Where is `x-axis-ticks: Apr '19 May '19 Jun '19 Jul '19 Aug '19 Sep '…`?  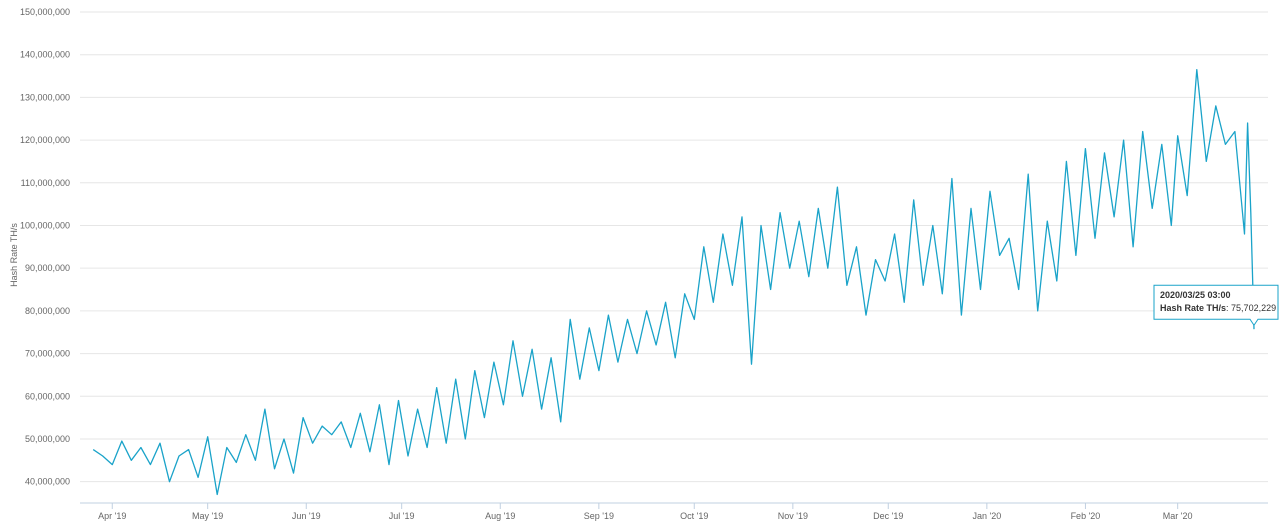
x-axis-ticks: Apr '19 May '19 Jun '19 Jul '19 Aug '19 Sep '… is located at coordinates (645, 512).